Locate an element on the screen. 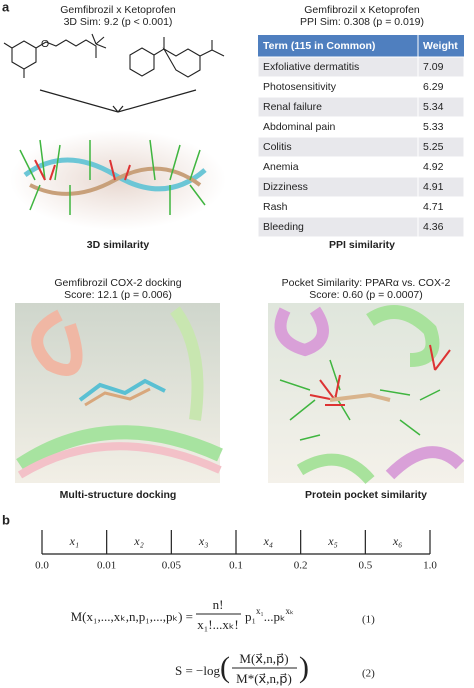 Image resolution: width=474 pixels, height=688 pixels. eq-denominator: x₁!...xₖ! is located at coordinates (217, 624).